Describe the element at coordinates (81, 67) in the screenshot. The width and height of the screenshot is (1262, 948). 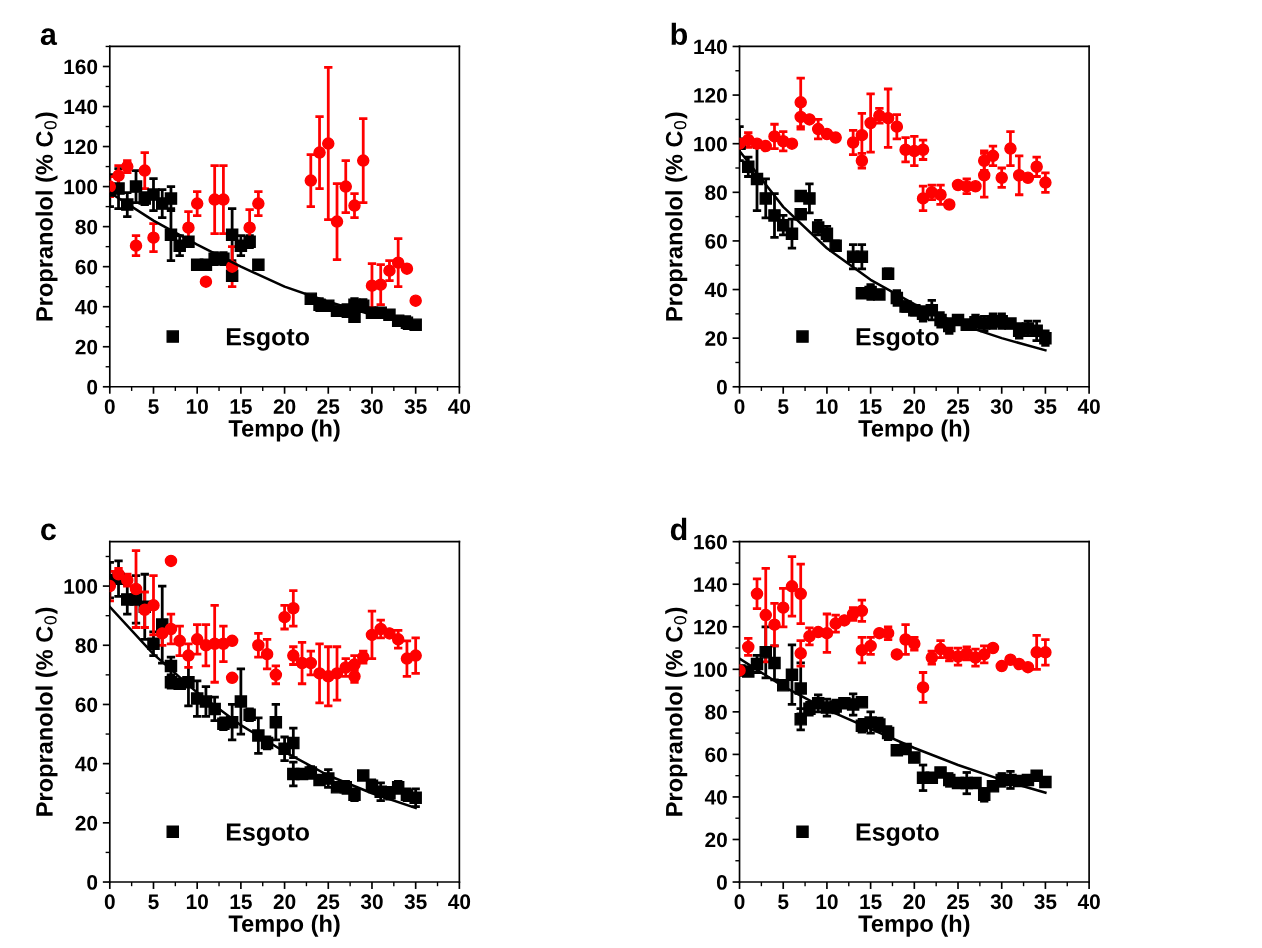
I see `y-tick-label: 160` at that location.